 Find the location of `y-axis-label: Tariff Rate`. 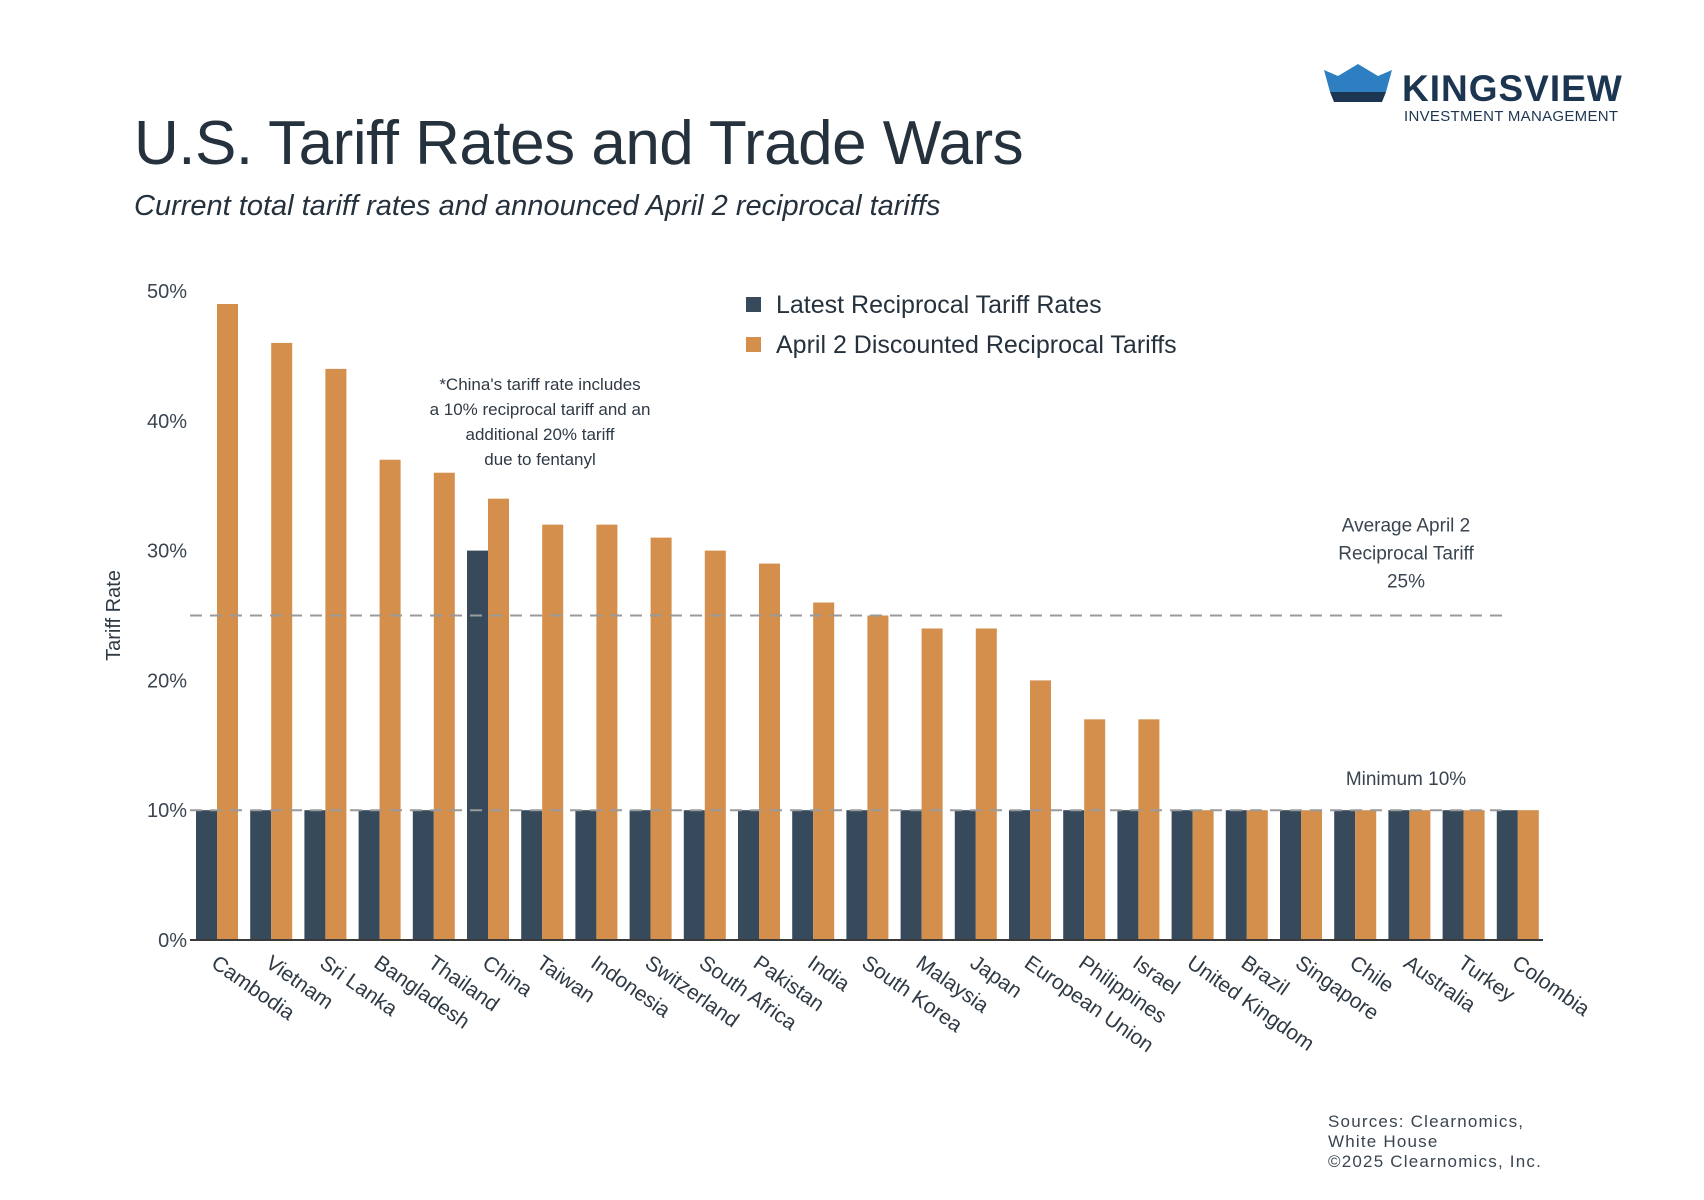

y-axis-label: Tariff Rate is located at coordinates (114, 615).